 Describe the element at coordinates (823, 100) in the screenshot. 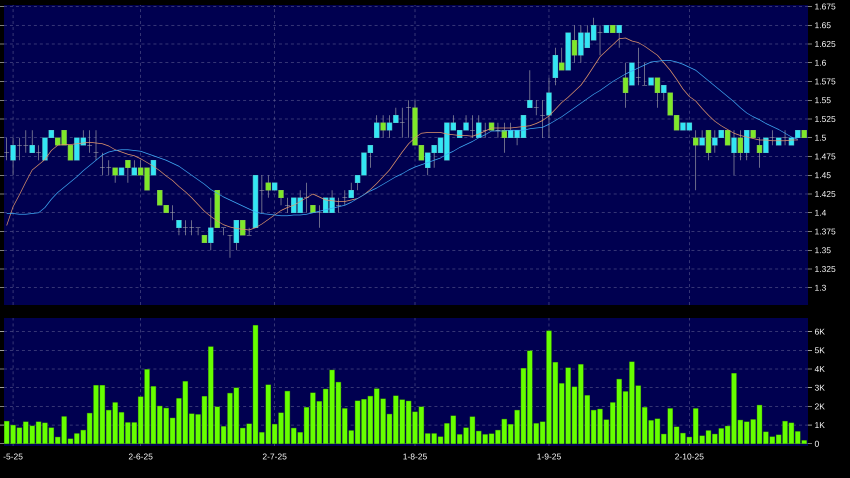

I see `y-tick-label: 1.55` at that location.